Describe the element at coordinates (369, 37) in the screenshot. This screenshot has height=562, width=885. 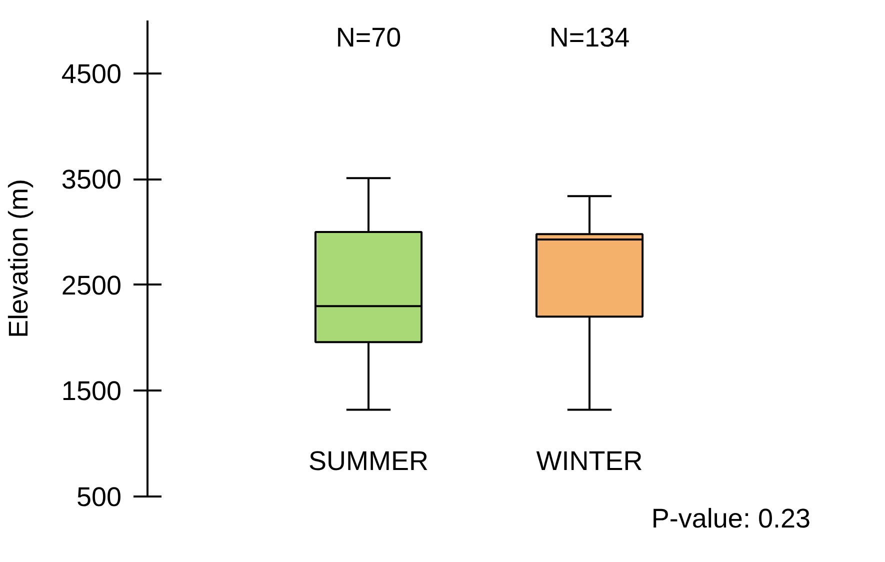
I see `annotation: N=70` at that location.